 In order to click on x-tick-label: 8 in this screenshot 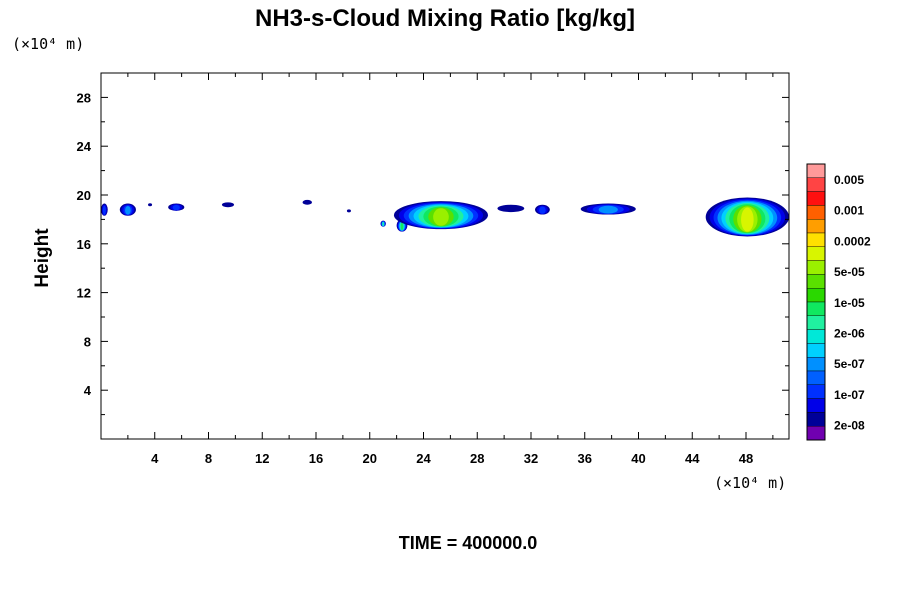, I will do `click(208, 458)`.